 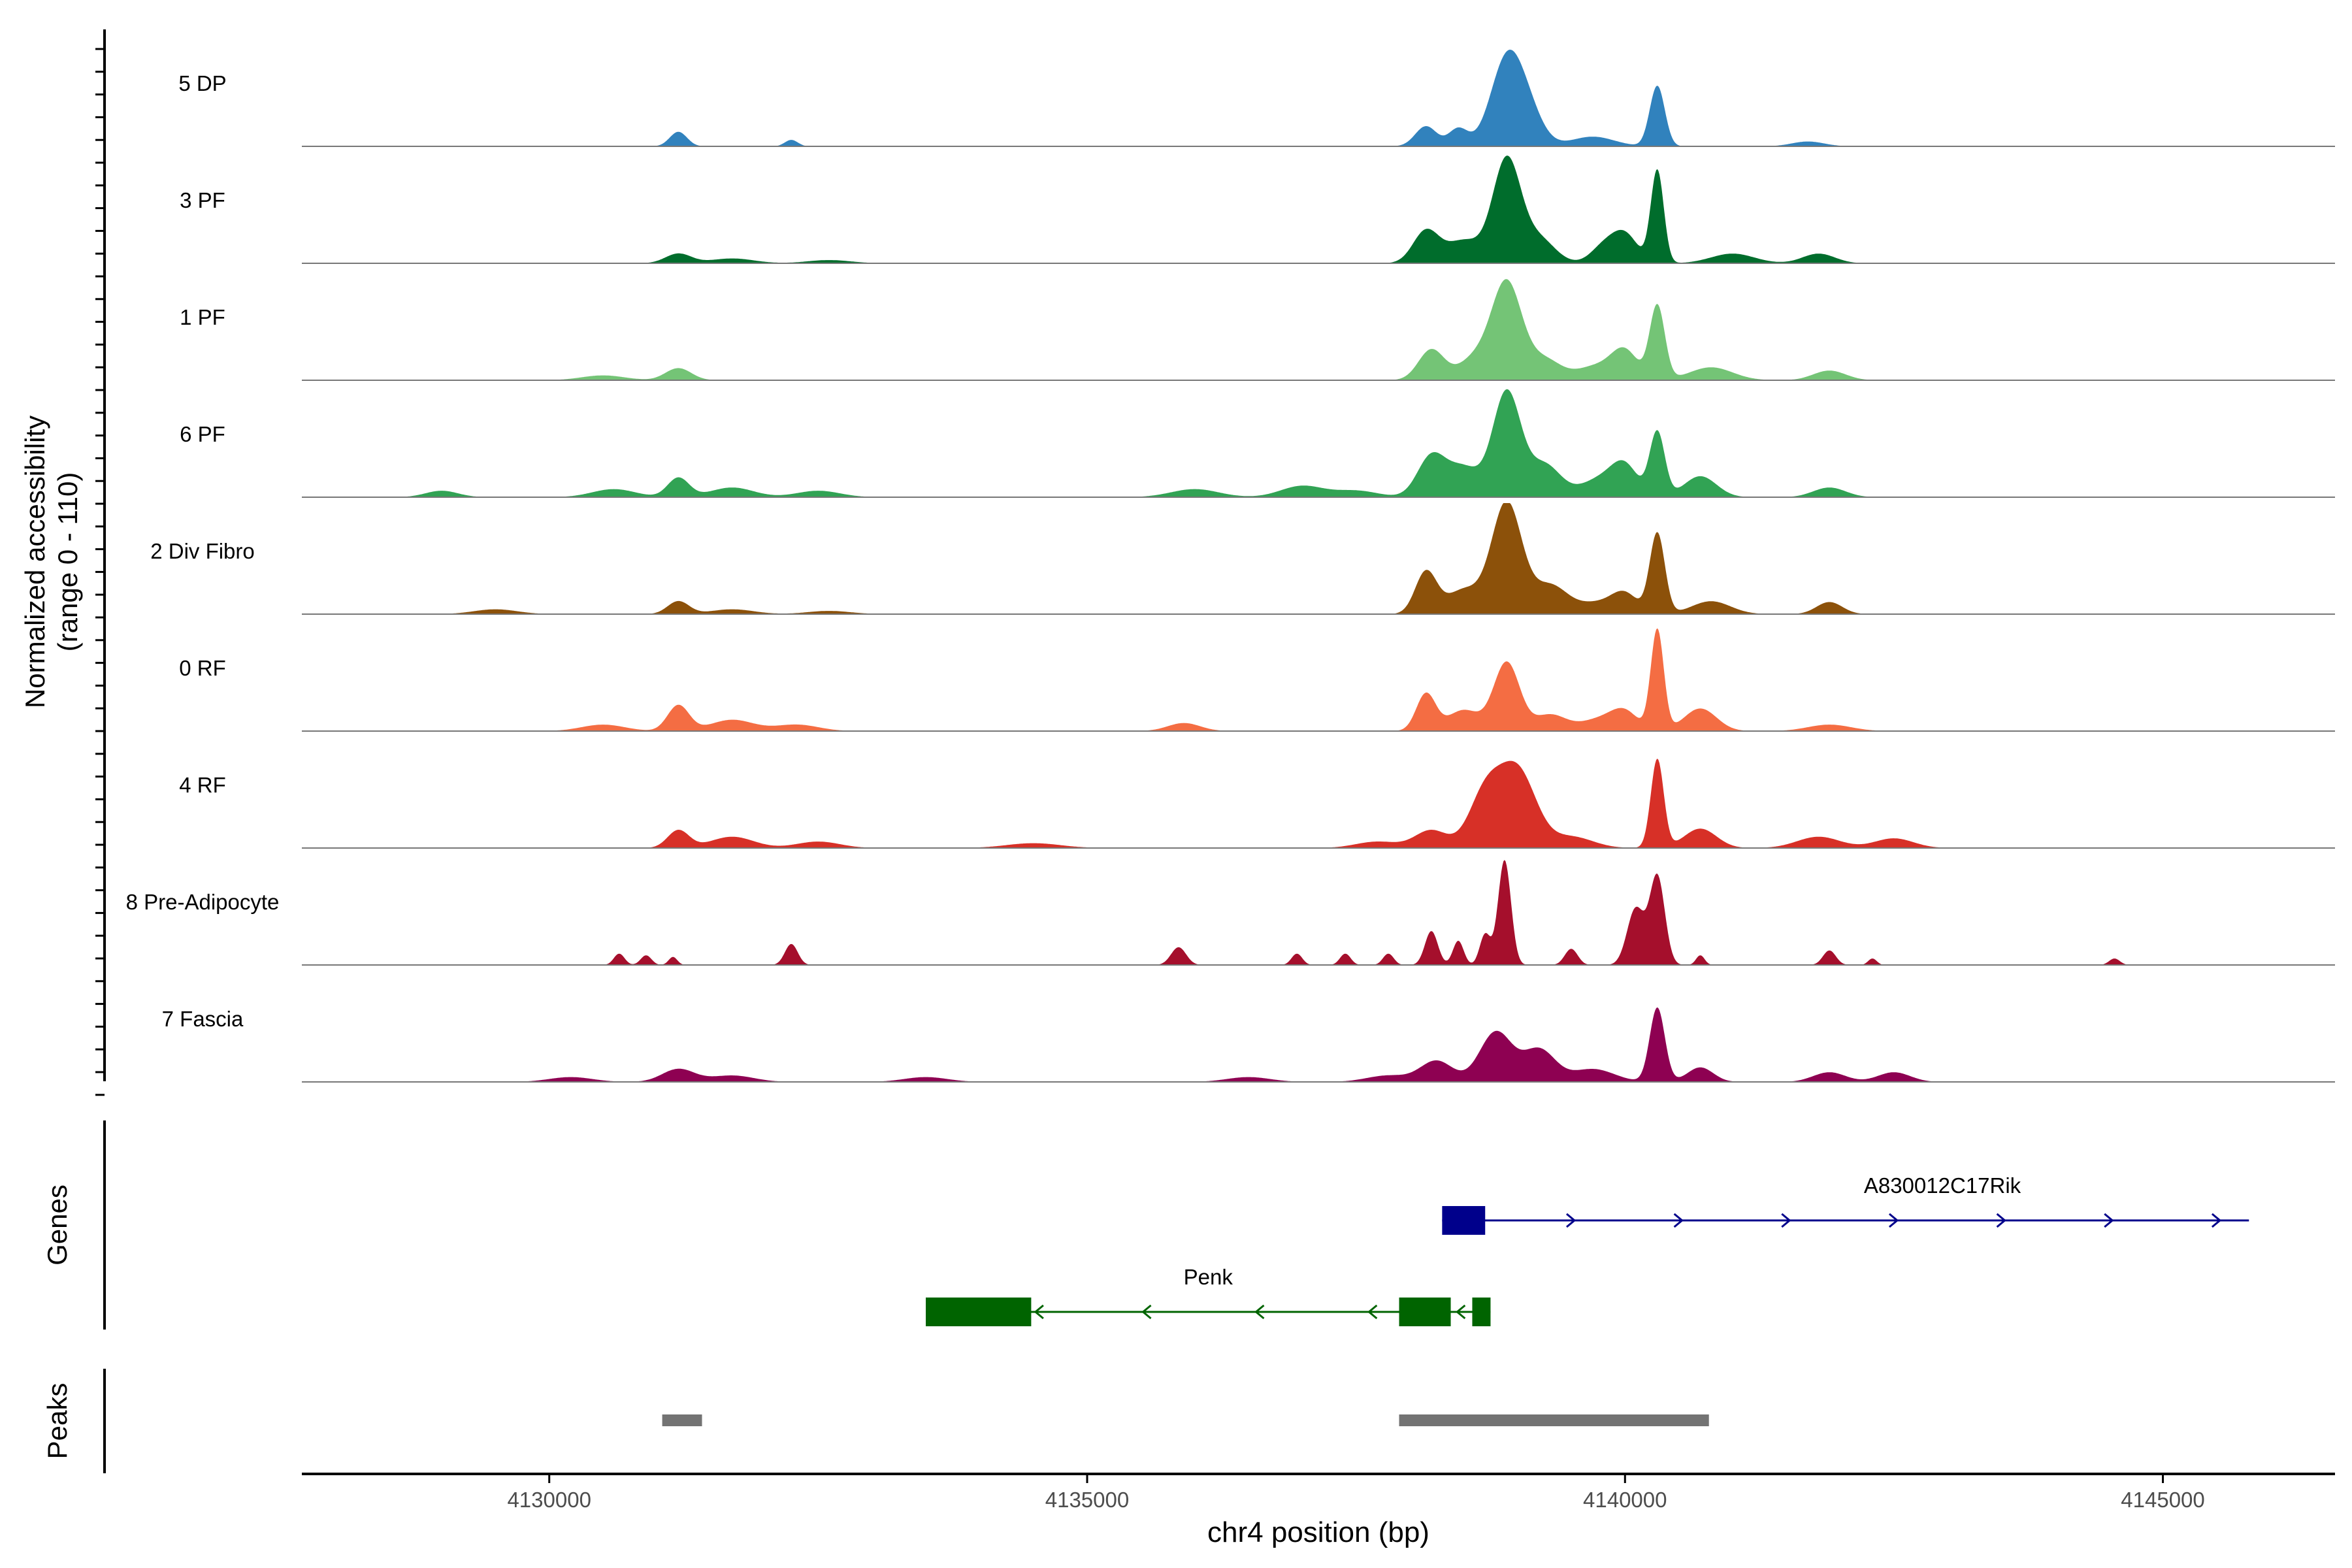 I want to click on gene-annotations: A830012C17Rik Penk, so click(x=1587, y=1249).